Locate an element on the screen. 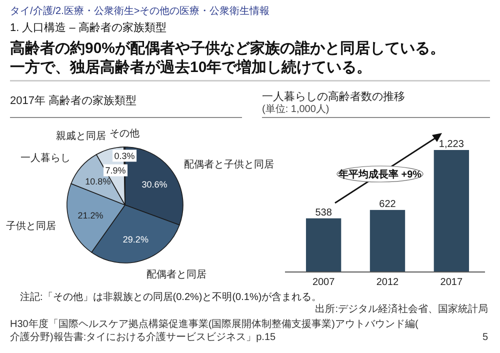 This screenshot has width=500, height=353. text: タイ/介護/2.医療・公衆衛生>その他の医療・公衆衛生情報 is located at coordinates (140, 11).